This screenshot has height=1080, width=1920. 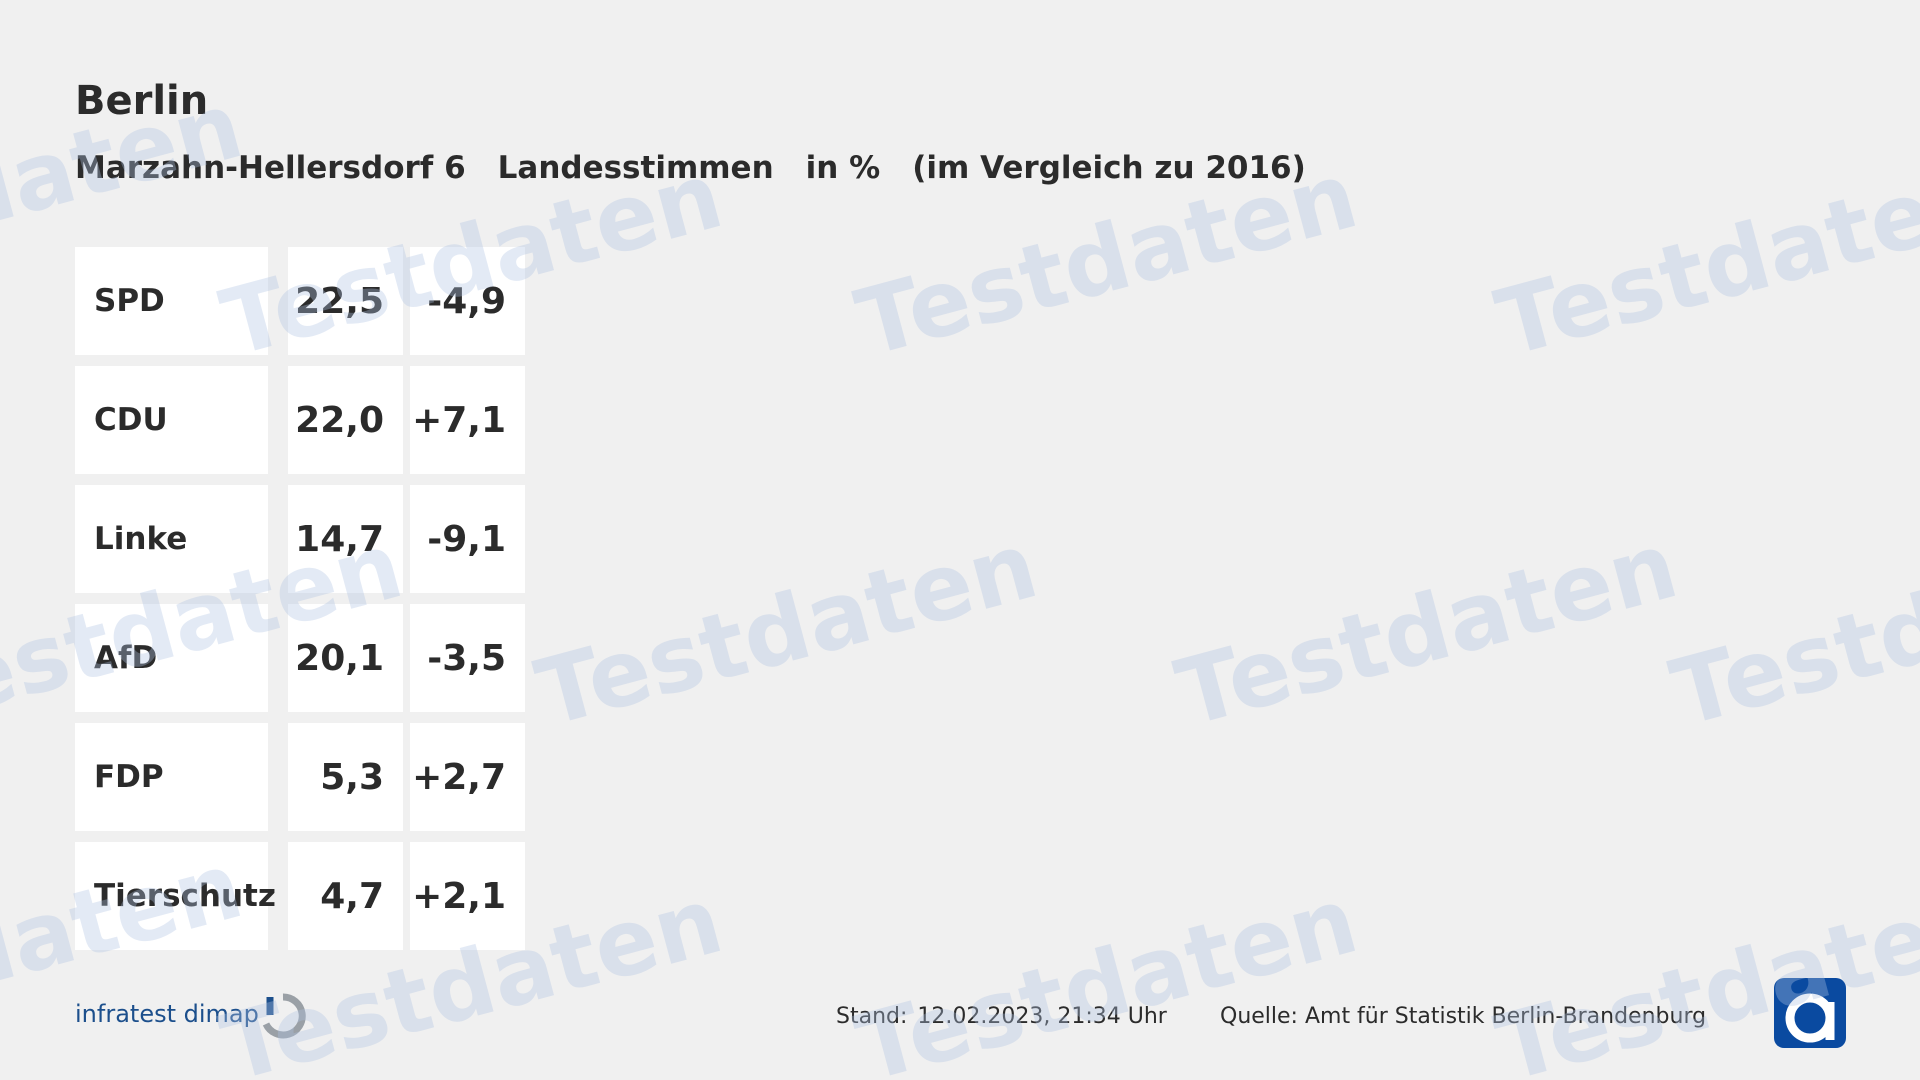 I want to click on stand-label: Stand:, so click(x=872, y=1016).